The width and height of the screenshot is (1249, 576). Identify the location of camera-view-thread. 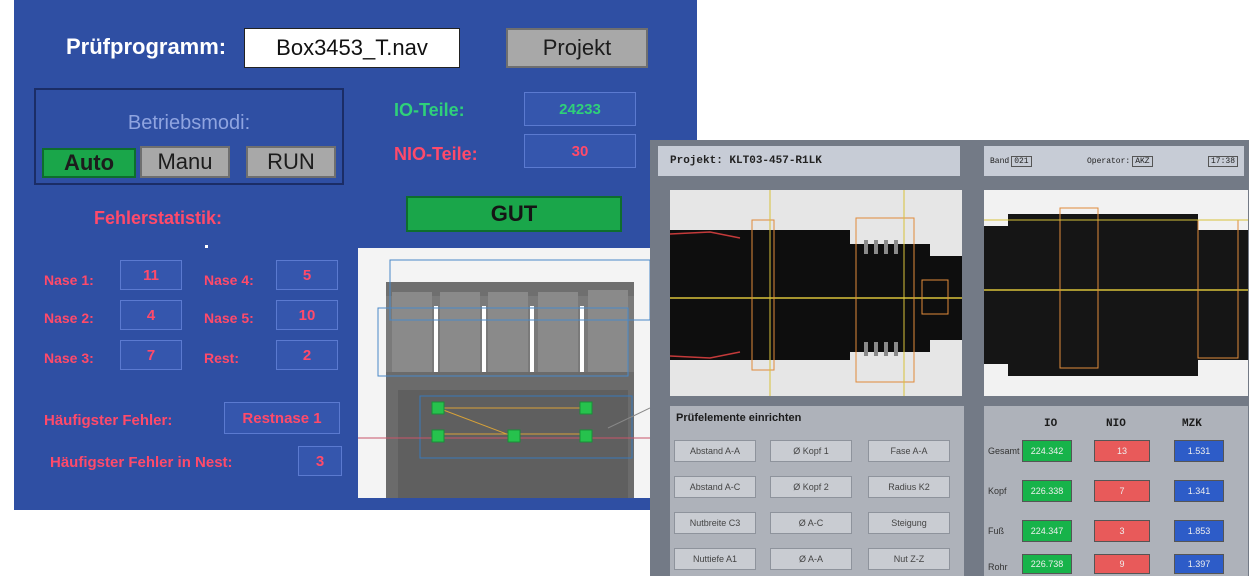
(816, 293).